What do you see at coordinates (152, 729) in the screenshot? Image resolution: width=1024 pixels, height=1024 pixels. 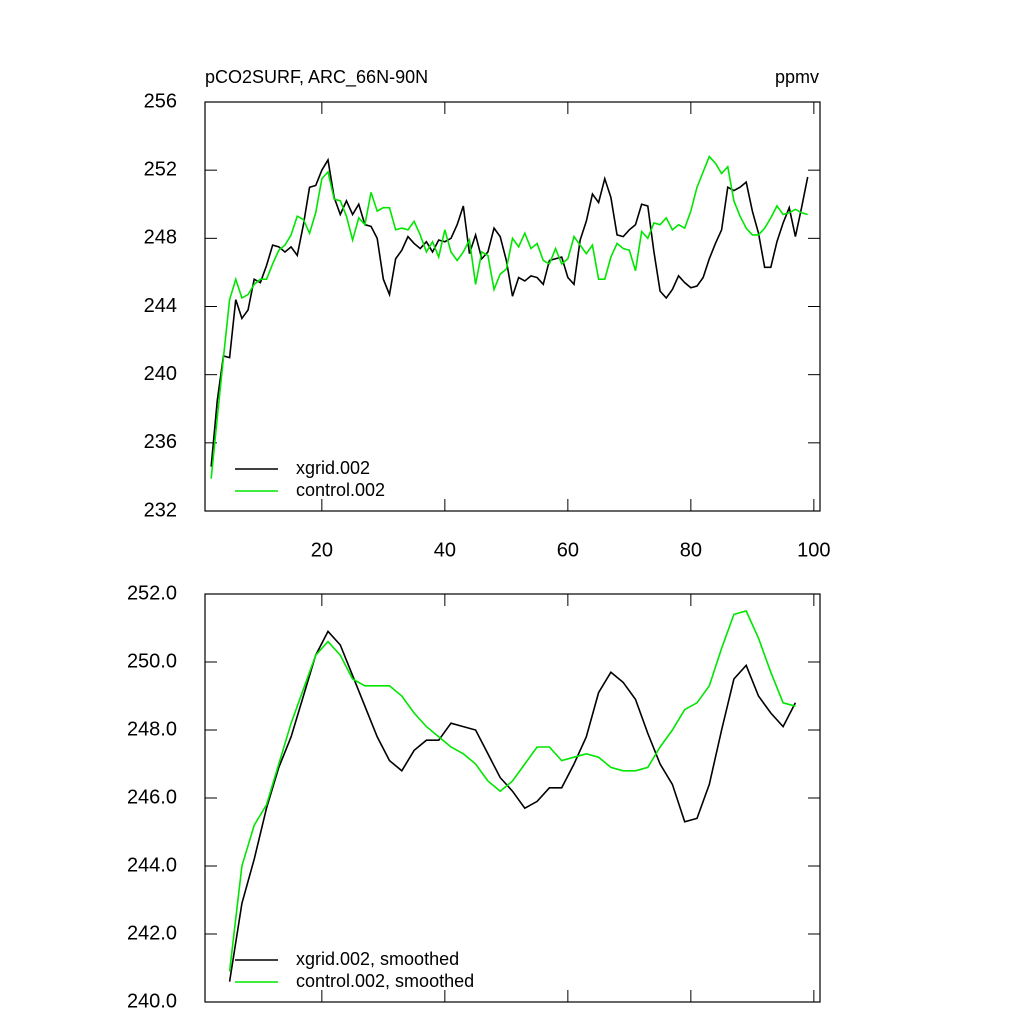 I see `y-tick-label: 248.0` at bounding box center [152, 729].